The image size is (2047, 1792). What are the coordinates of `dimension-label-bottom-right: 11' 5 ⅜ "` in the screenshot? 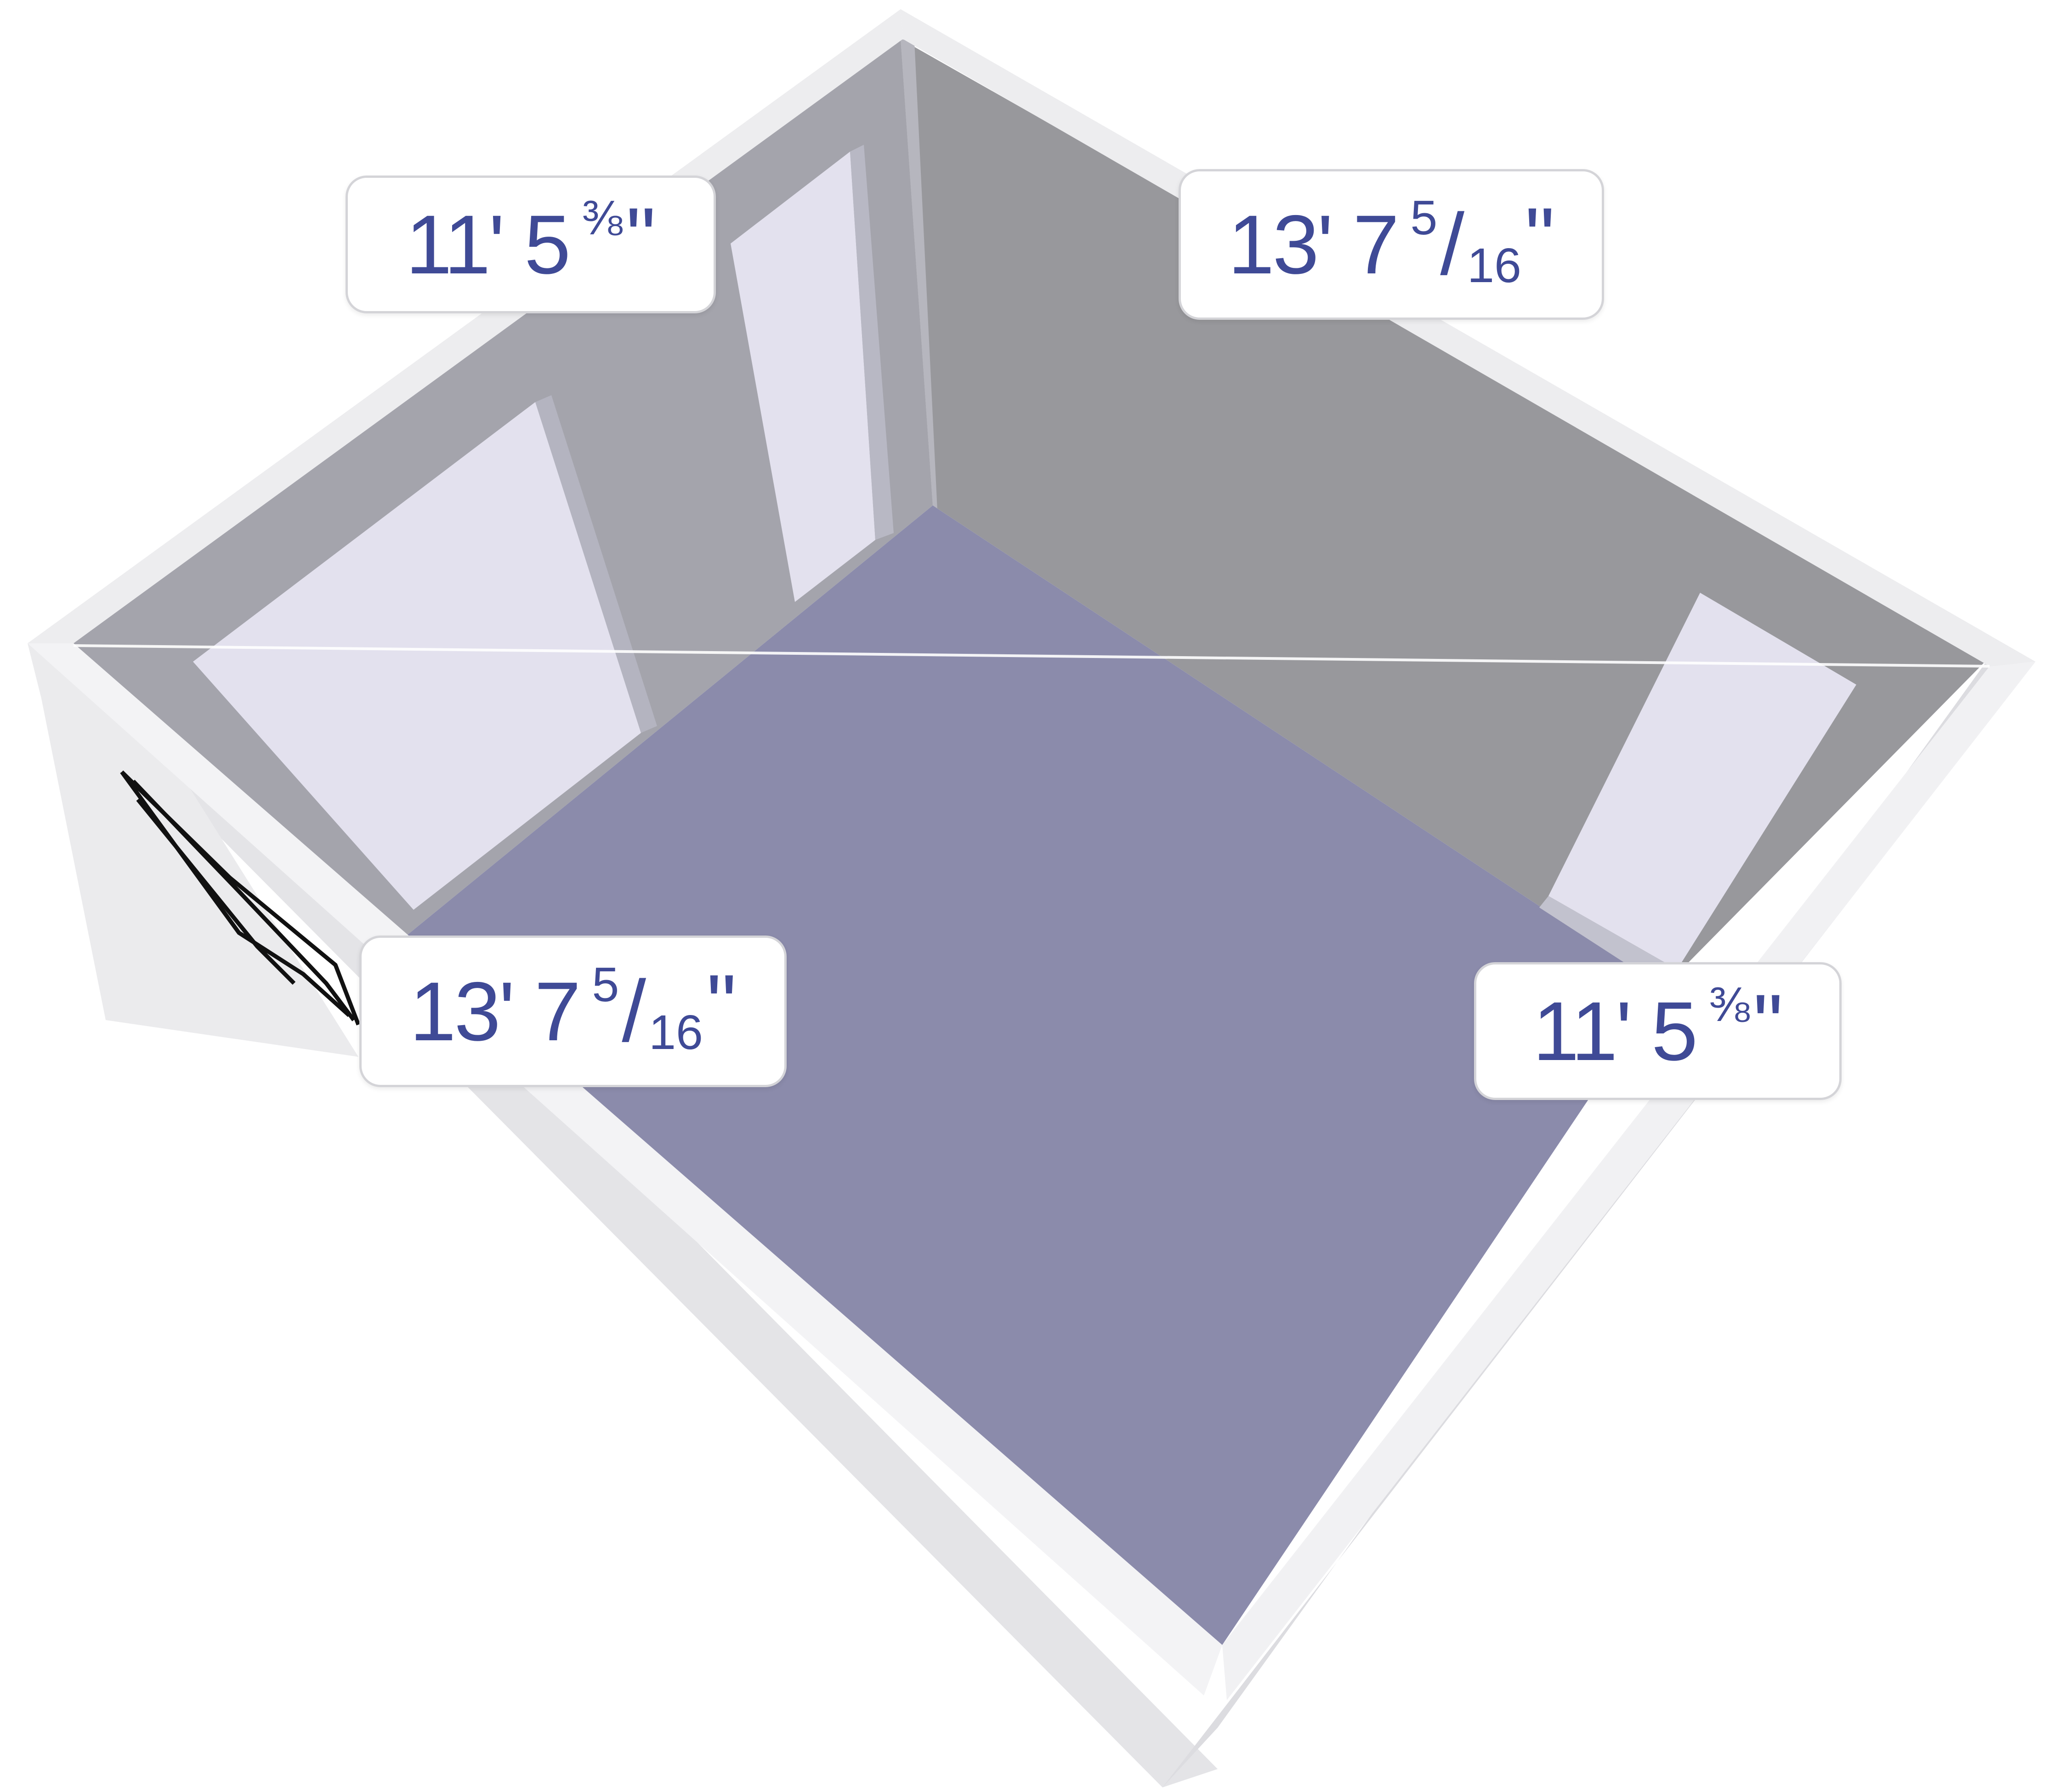 It's located at (1658, 1031).